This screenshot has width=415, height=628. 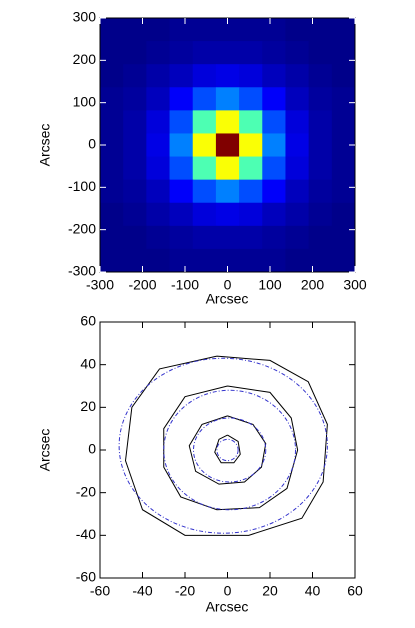 What do you see at coordinates (82, 271) in the screenshot?
I see `y-tick-label: -300` at bounding box center [82, 271].